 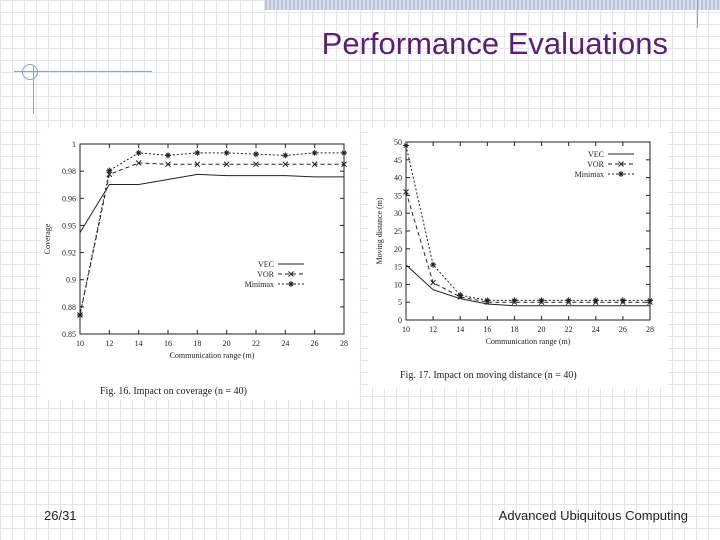 What do you see at coordinates (494, 43) in the screenshot?
I see `slide-title: Performance Evaluations` at bounding box center [494, 43].